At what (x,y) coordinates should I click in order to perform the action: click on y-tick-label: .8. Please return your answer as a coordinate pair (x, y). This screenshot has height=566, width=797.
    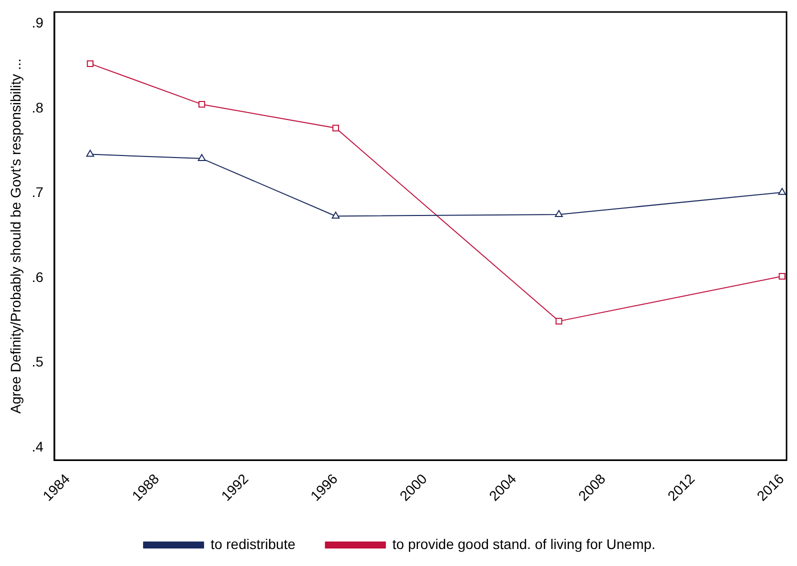
    Looking at the image, I should click on (38, 107).